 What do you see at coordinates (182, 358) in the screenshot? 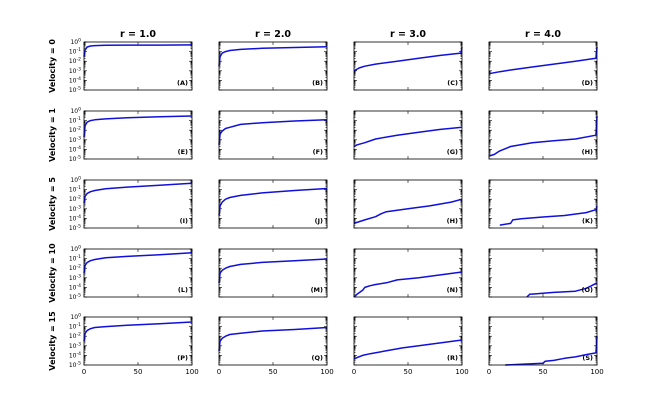
I see `panel-label: (P)` at bounding box center [182, 358].